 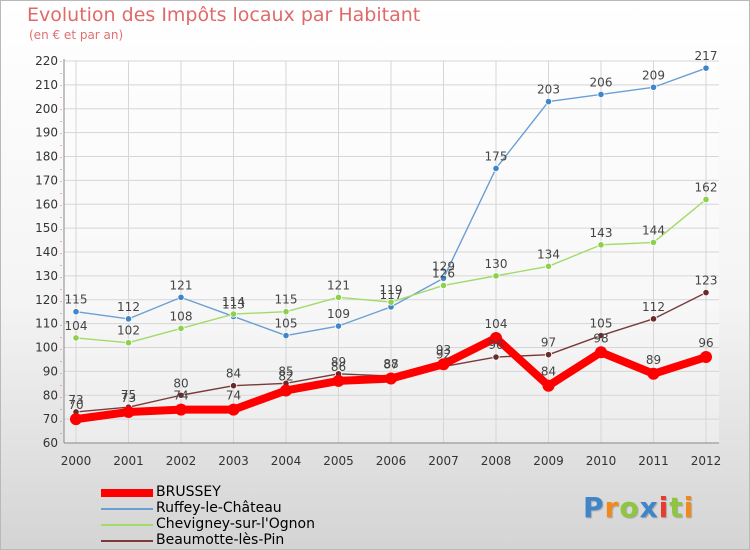 What do you see at coordinates (46, 228) in the screenshot?
I see `y-tick-label: 150` at bounding box center [46, 228].